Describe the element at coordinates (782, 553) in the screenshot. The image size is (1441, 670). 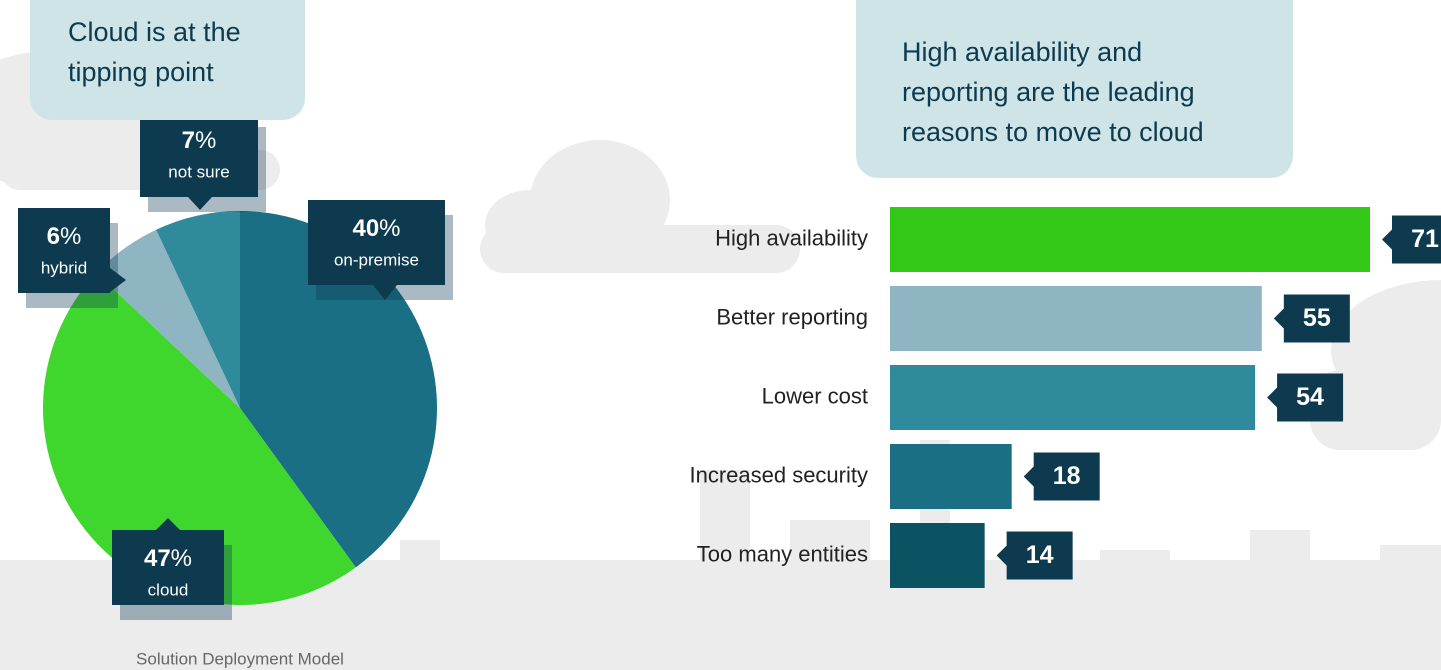
I see `category-label: Too many entities` at that location.